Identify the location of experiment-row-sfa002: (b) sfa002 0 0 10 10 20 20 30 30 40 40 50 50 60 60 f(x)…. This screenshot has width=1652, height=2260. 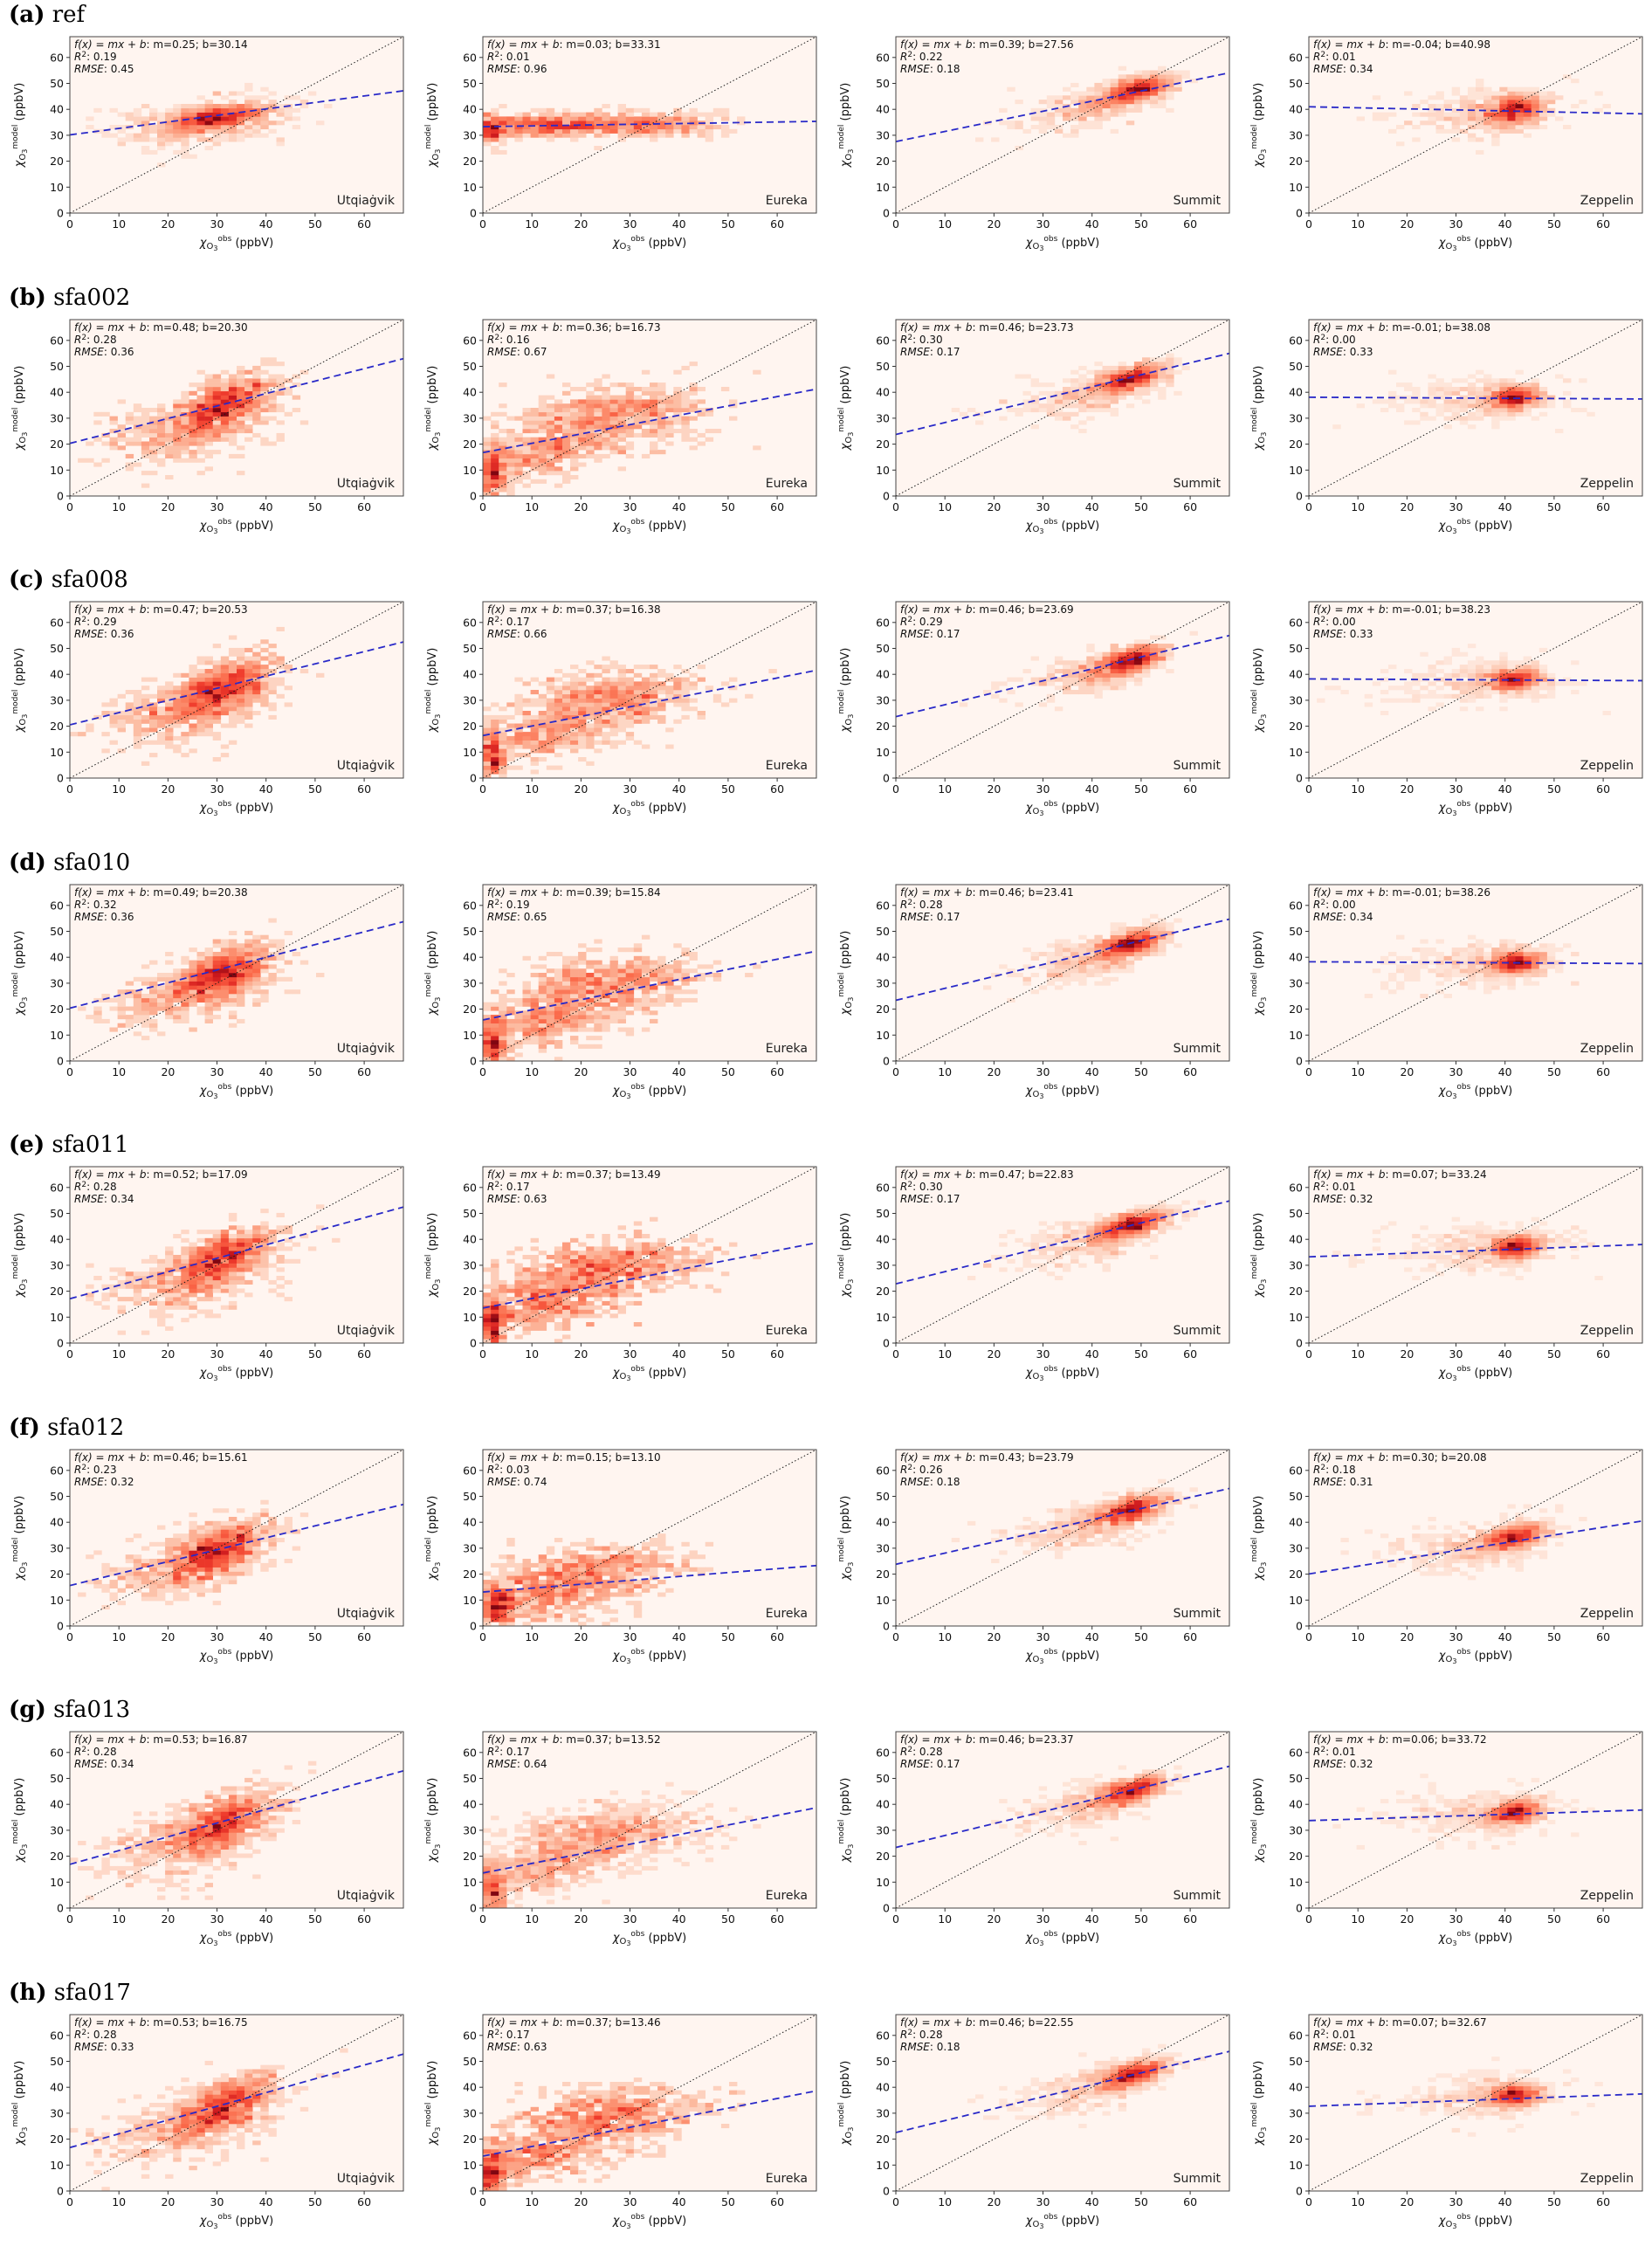
(826, 424).